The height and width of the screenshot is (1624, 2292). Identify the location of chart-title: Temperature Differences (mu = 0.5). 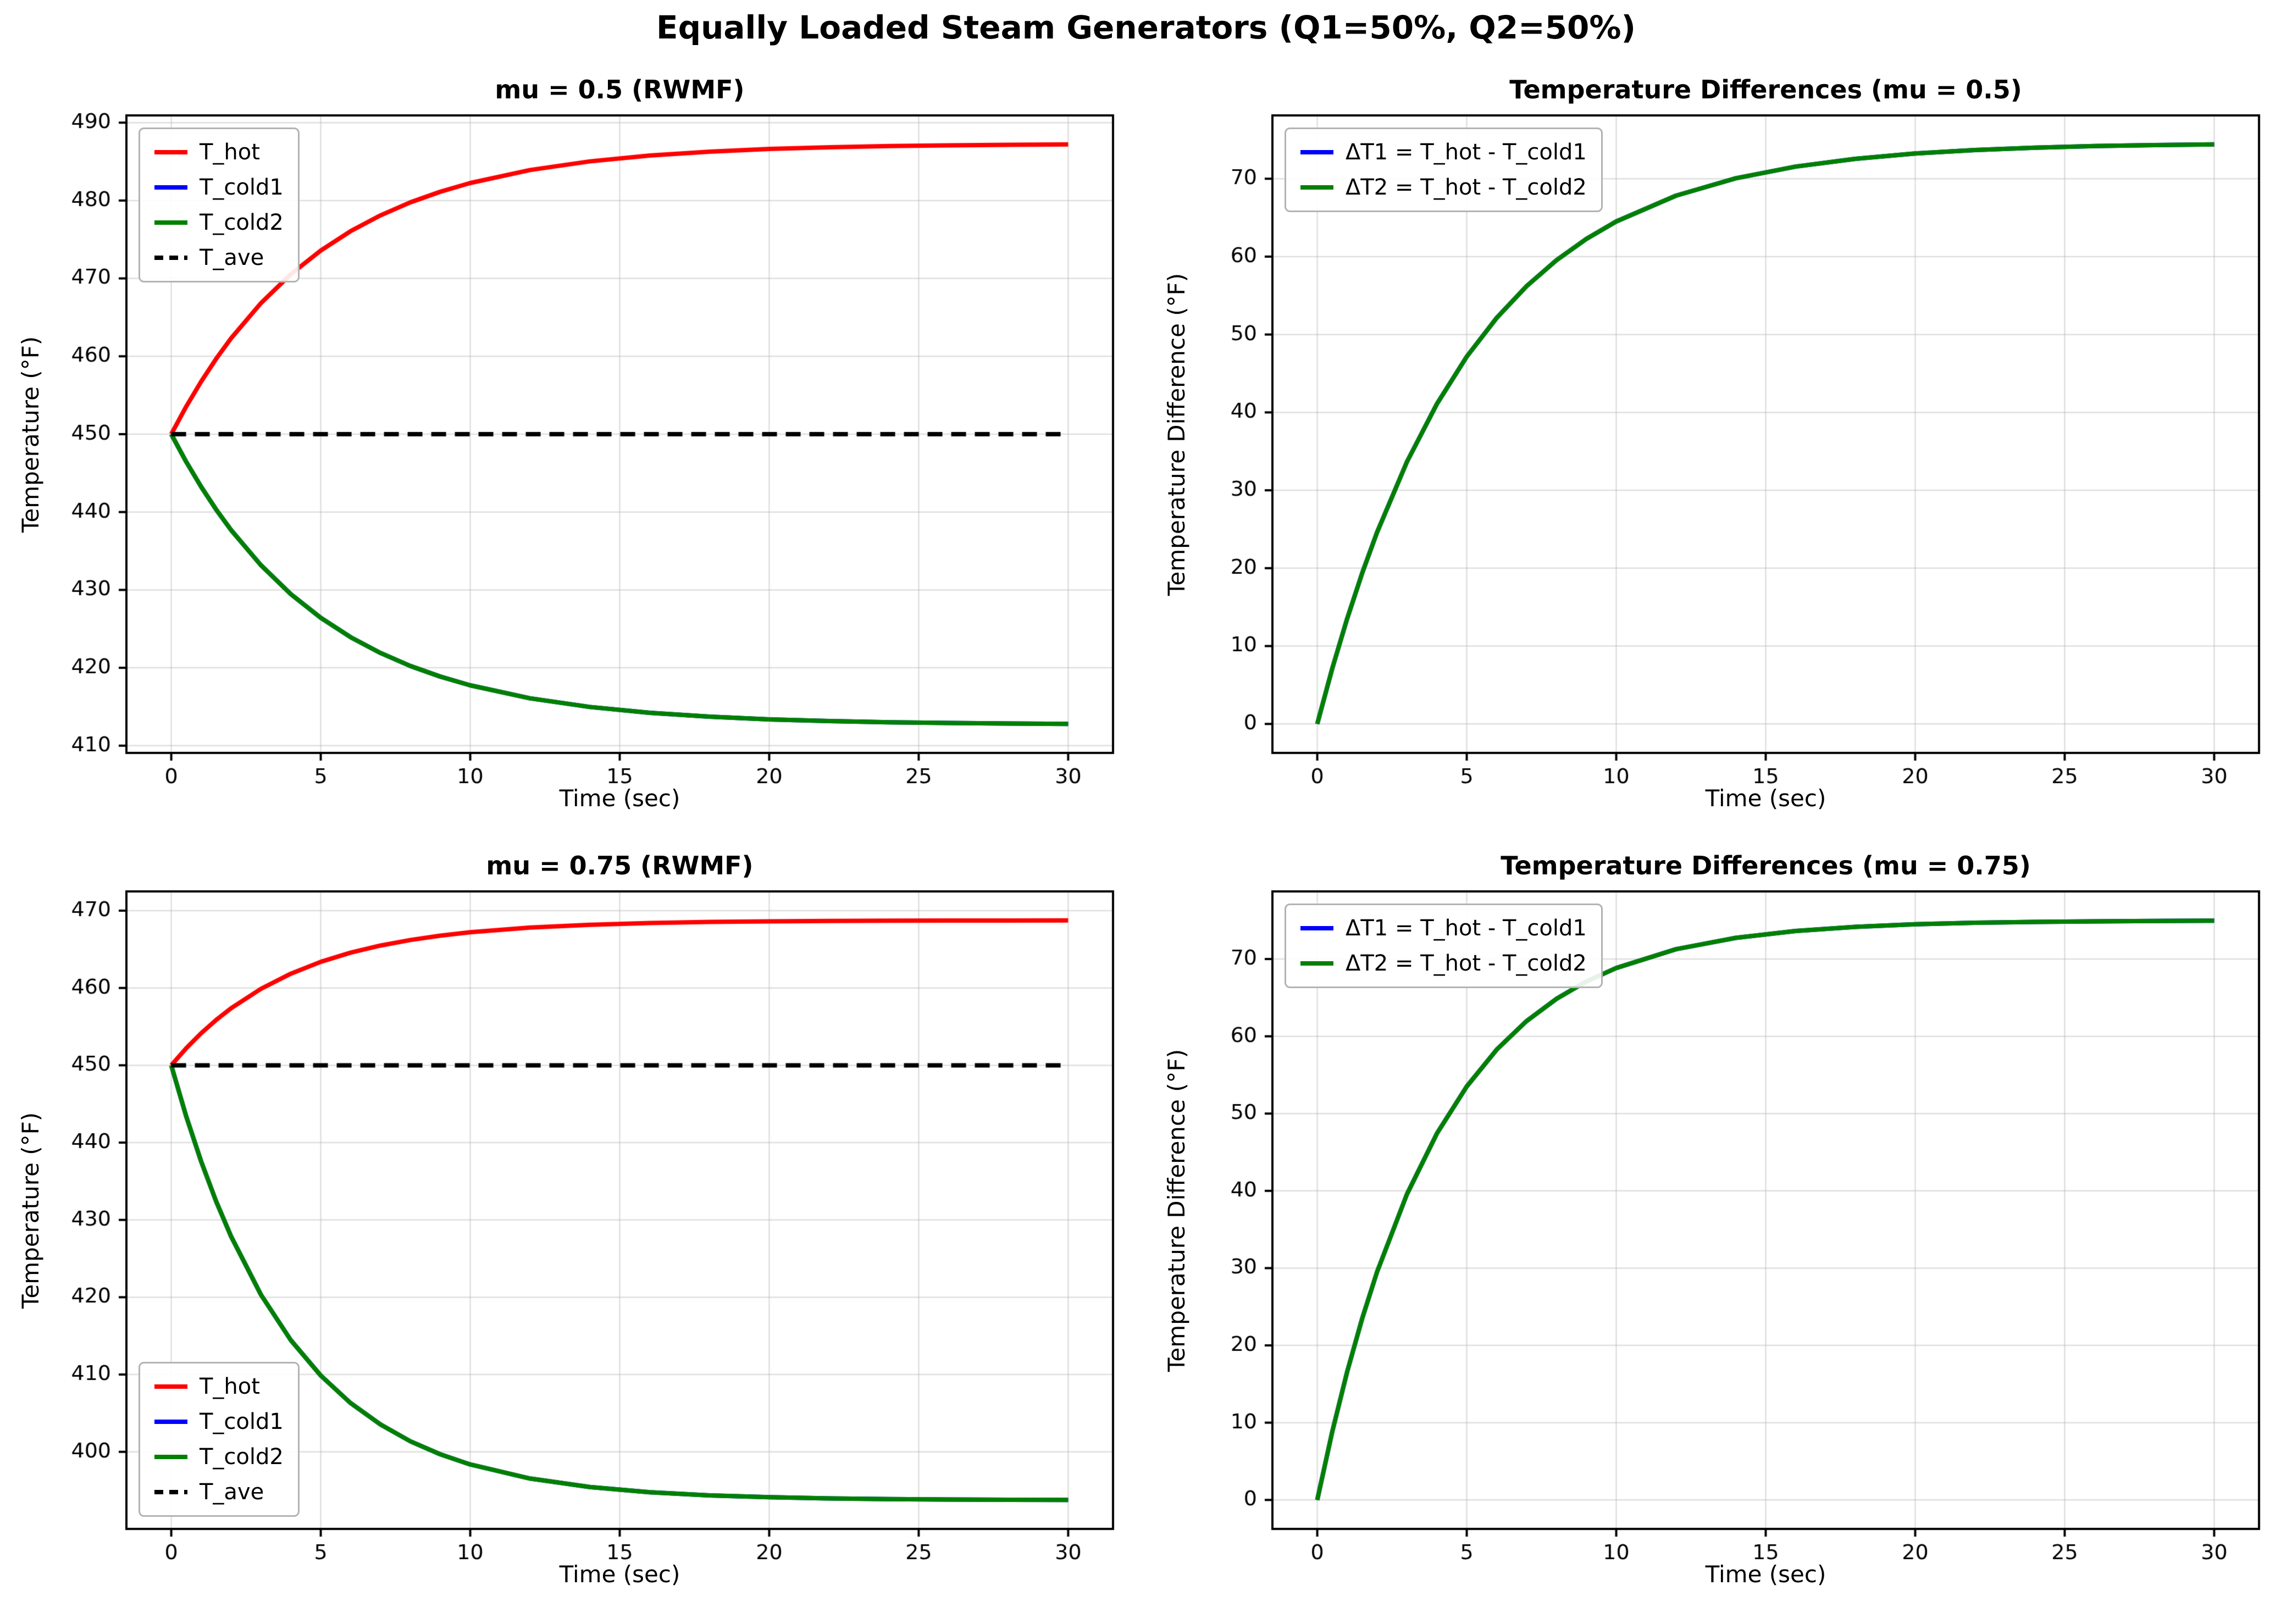
(1765, 89).